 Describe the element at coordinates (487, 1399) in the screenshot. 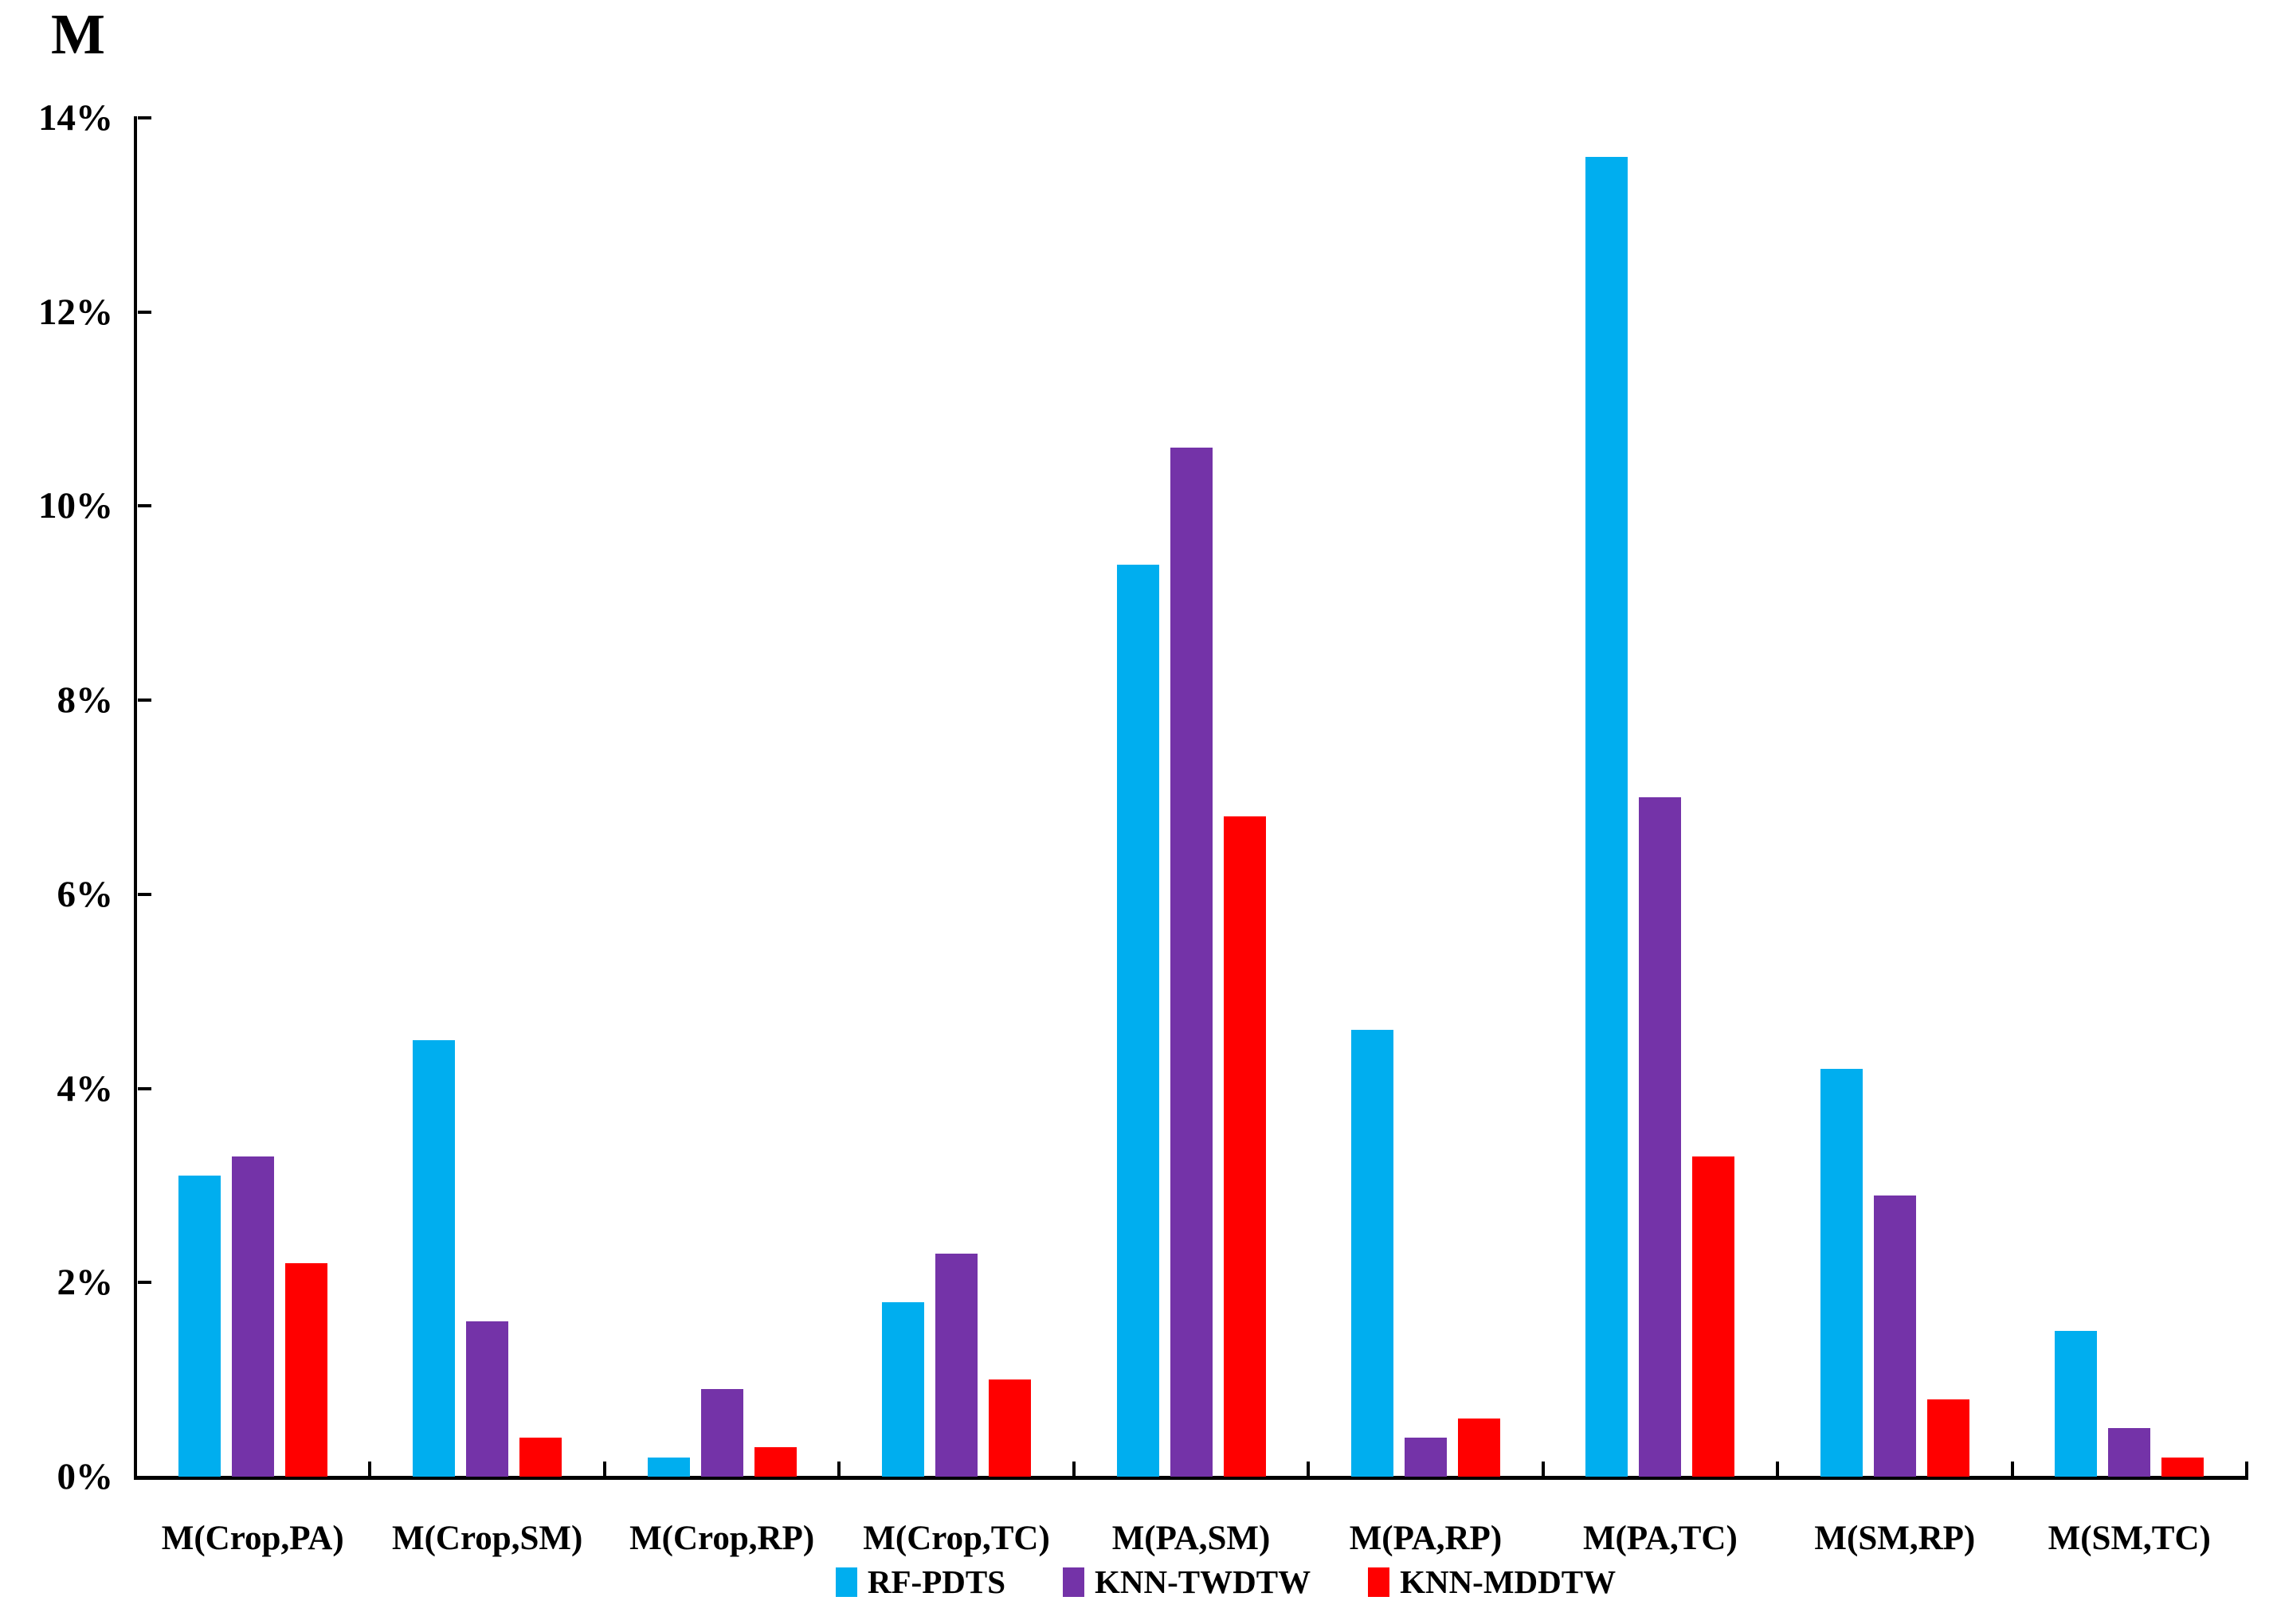

I see `bar-knn-twdtw-m-crop-sm` at that location.